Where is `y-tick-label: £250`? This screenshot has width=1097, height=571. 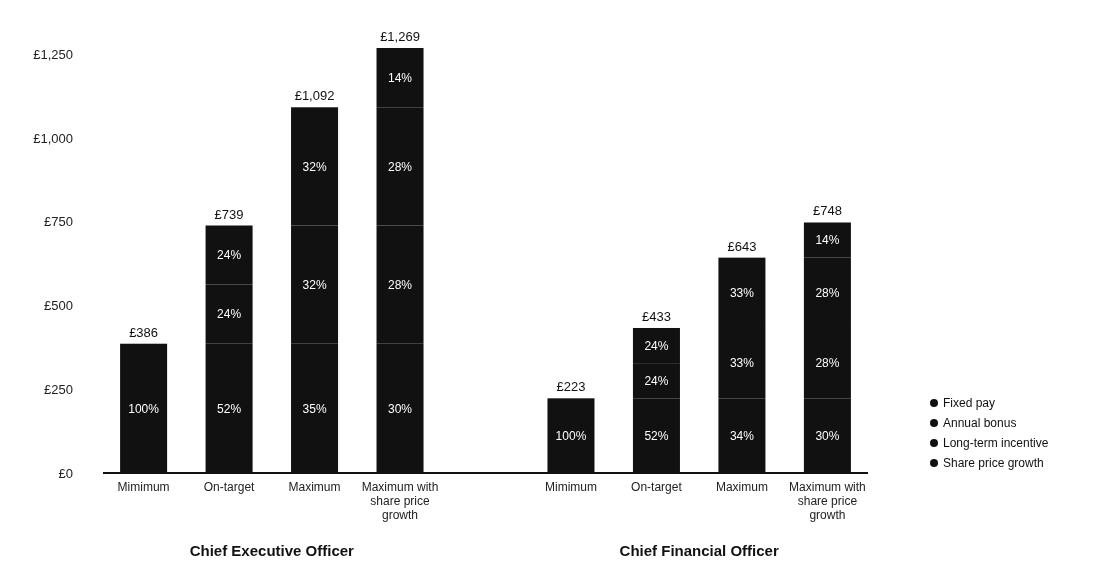 y-tick-label: £250 is located at coordinates (58, 389).